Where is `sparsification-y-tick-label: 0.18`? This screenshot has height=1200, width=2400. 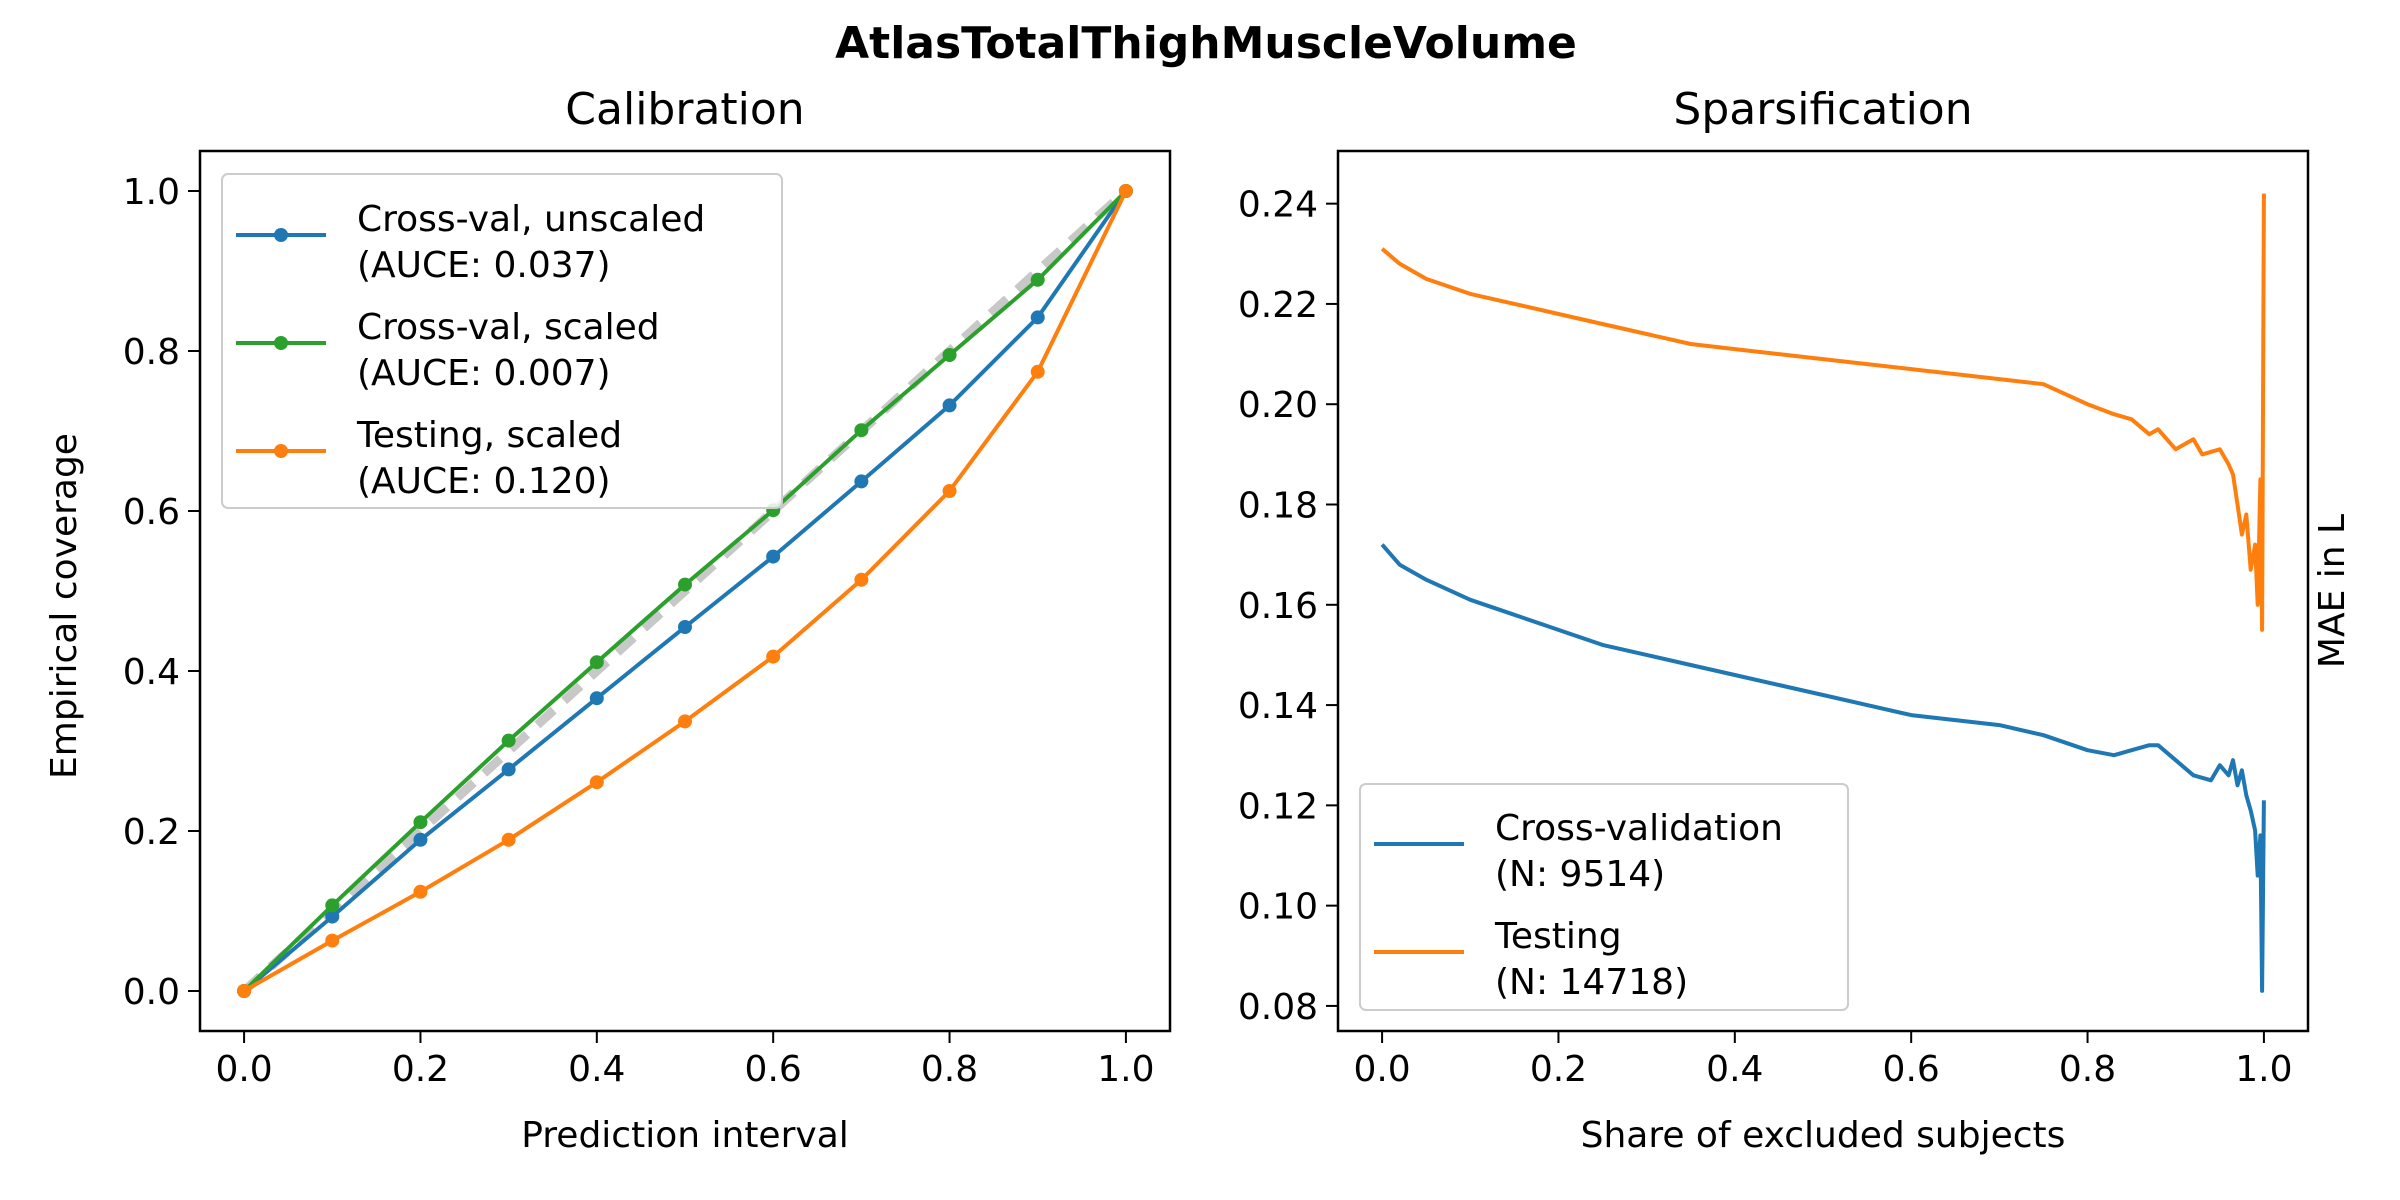
sparsification-y-tick-label: 0.18 is located at coordinates (1278, 506).